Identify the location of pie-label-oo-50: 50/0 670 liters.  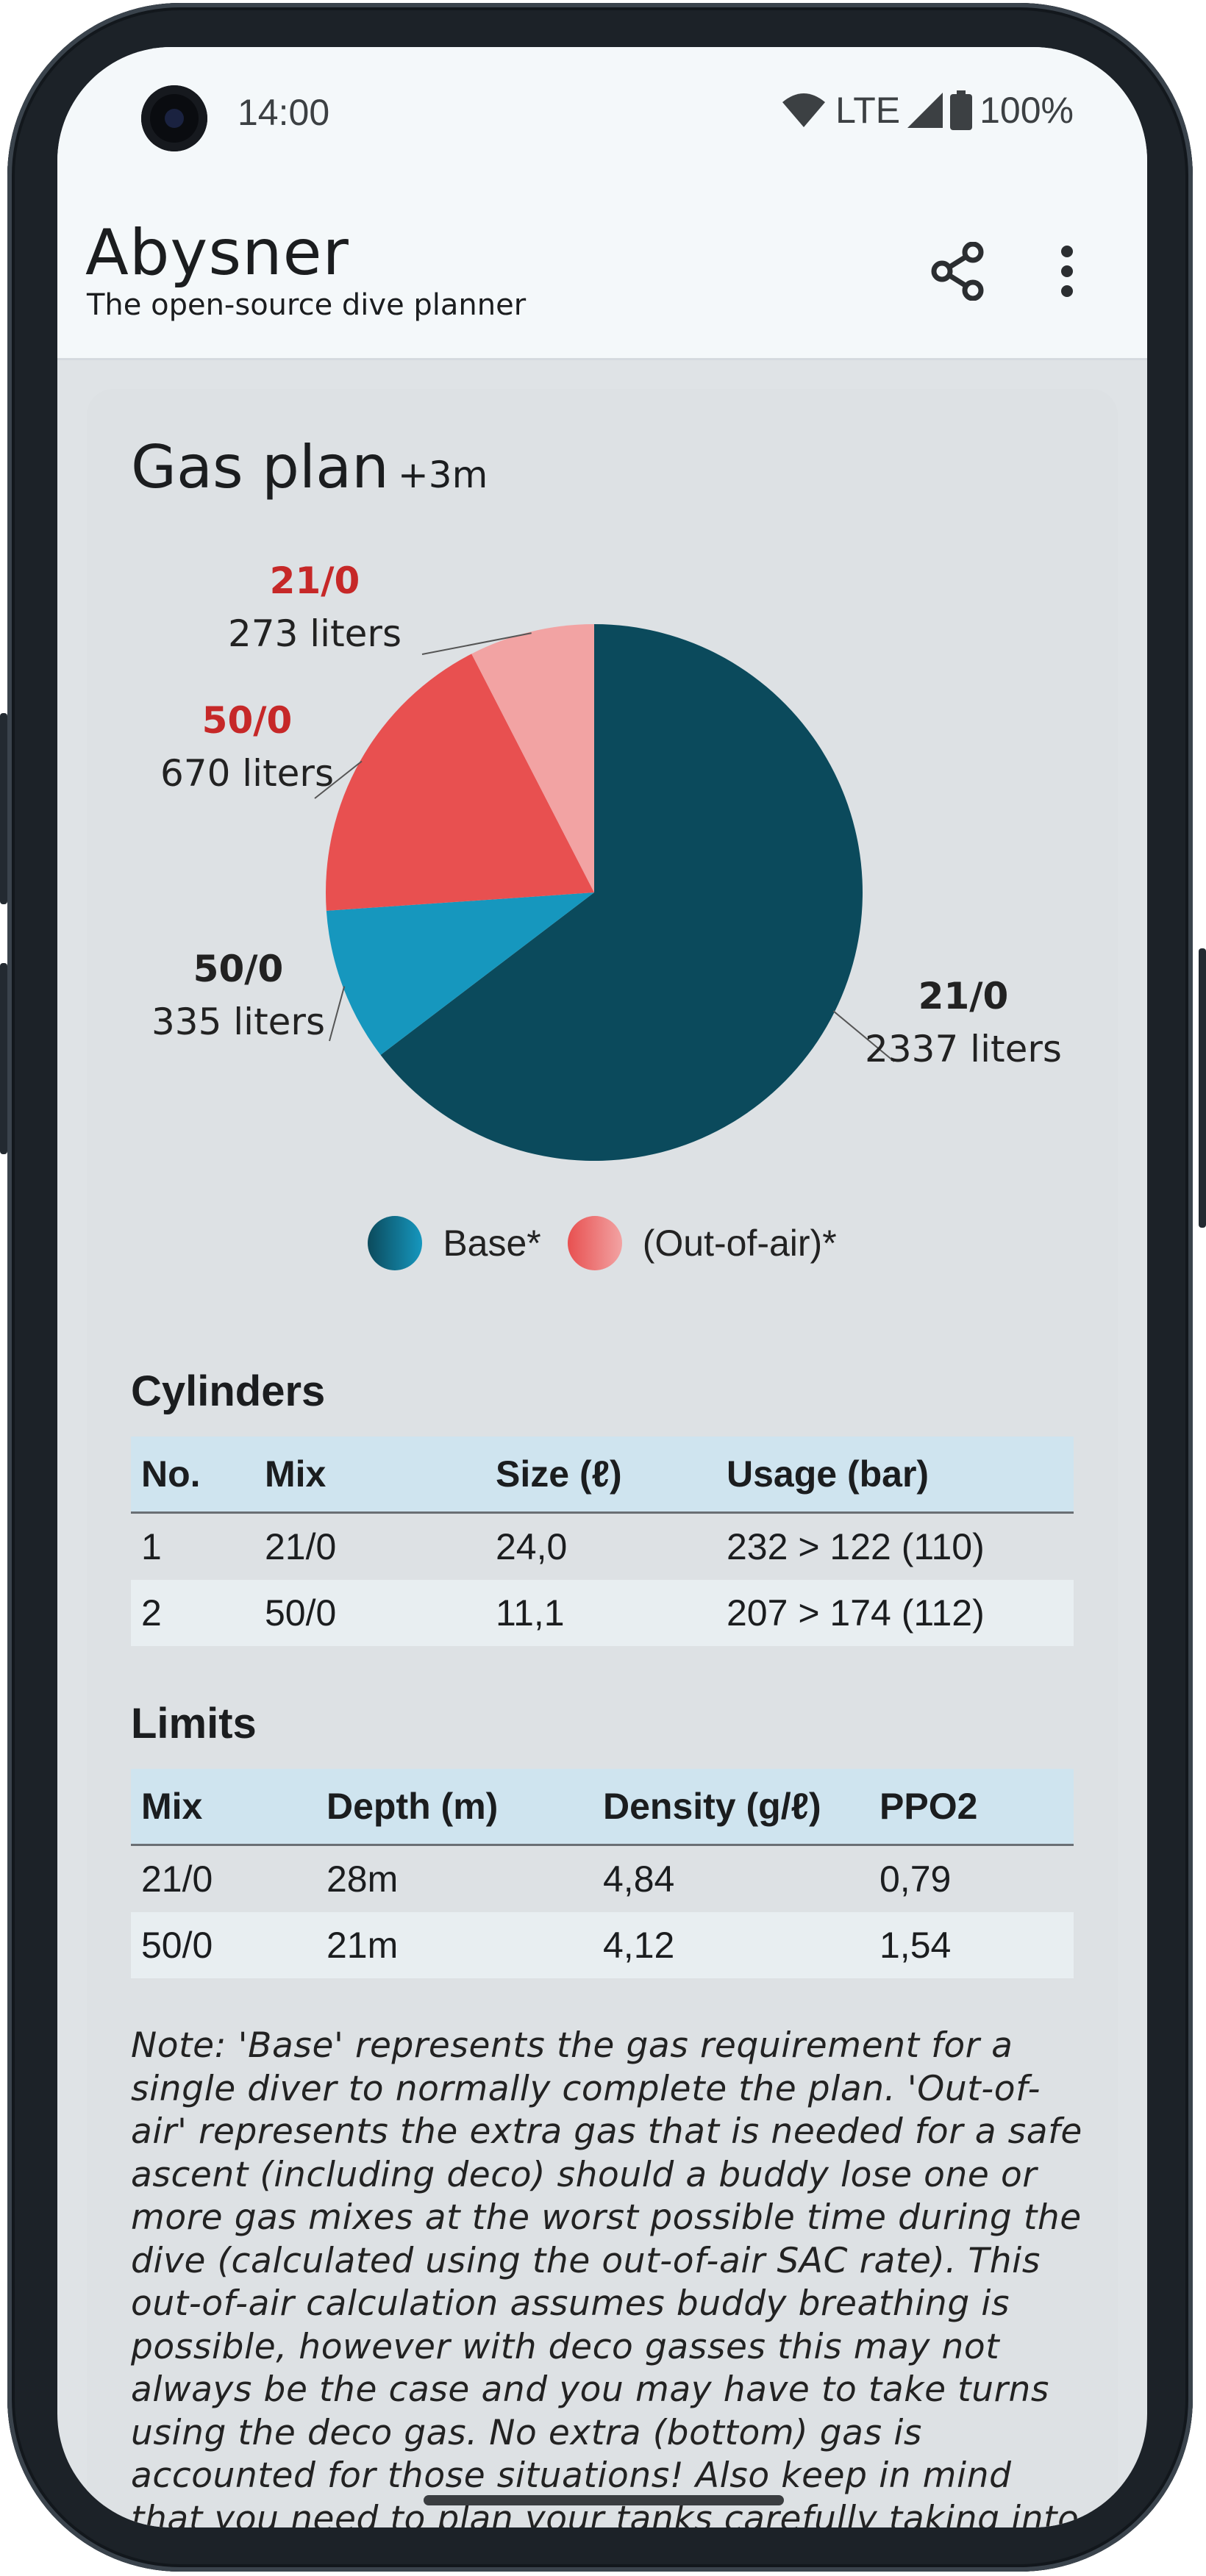
(247, 747).